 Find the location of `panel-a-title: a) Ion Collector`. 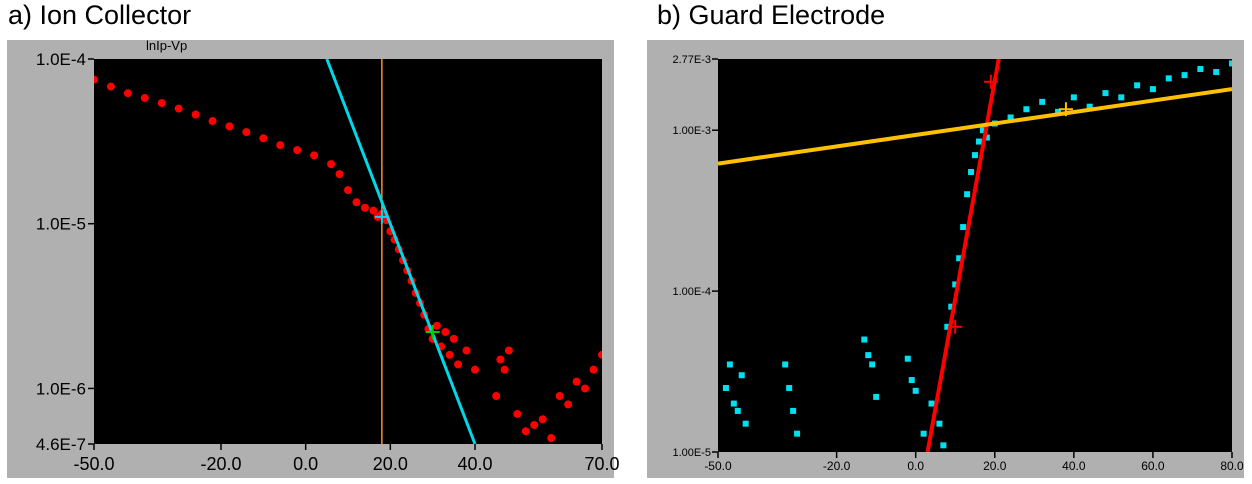

panel-a-title: a) Ion Collector is located at coordinates (100, 15).